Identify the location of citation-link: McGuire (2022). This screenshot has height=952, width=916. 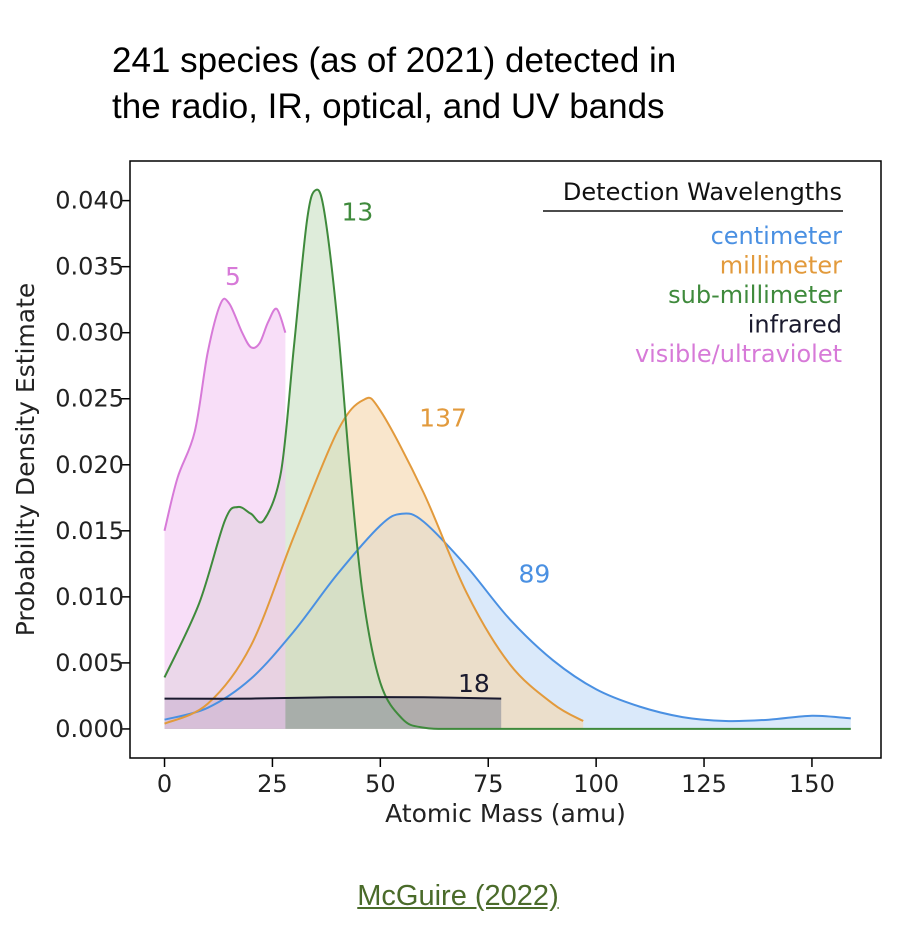
(458, 896).